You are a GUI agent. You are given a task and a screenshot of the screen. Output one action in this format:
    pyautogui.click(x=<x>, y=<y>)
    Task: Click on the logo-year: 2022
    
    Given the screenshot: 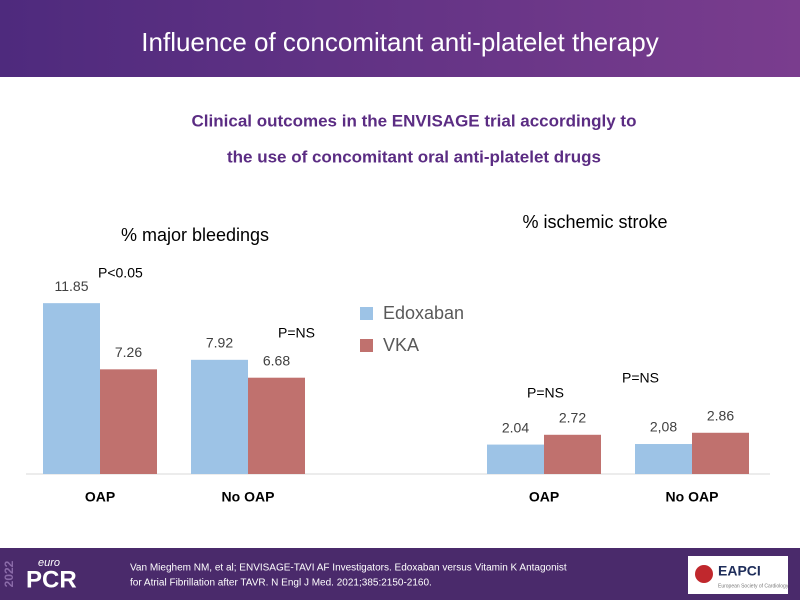 What is the action you would take?
    pyautogui.click(x=9, y=573)
    